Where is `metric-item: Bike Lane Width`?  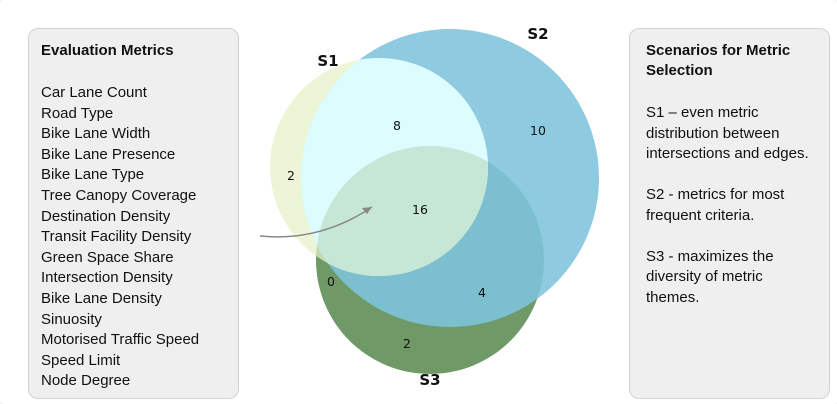
metric-item: Bike Lane Width is located at coordinates (96, 134).